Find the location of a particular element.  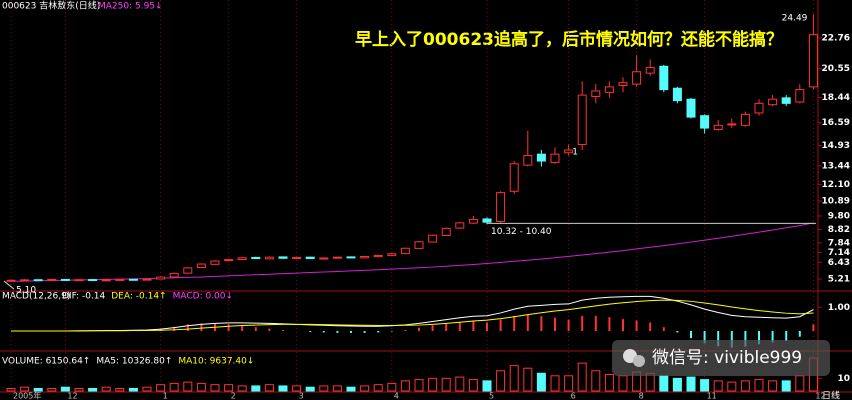

y-tick-label: 16.59 is located at coordinates (836, 123).